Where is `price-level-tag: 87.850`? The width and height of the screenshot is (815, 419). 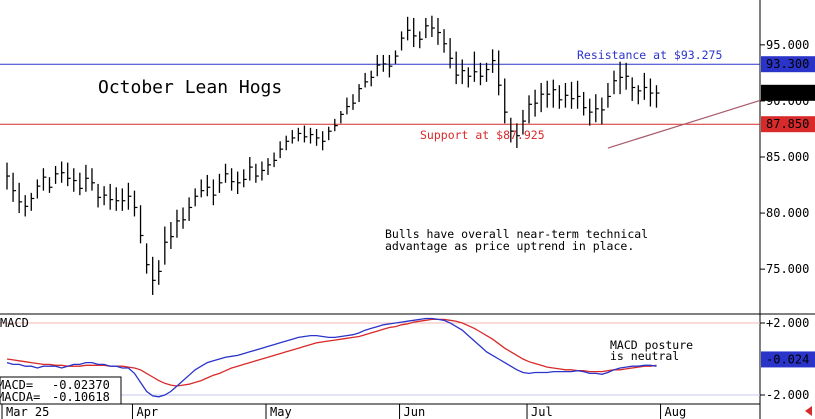 price-level-tag: 87.850 is located at coordinates (787, 124).